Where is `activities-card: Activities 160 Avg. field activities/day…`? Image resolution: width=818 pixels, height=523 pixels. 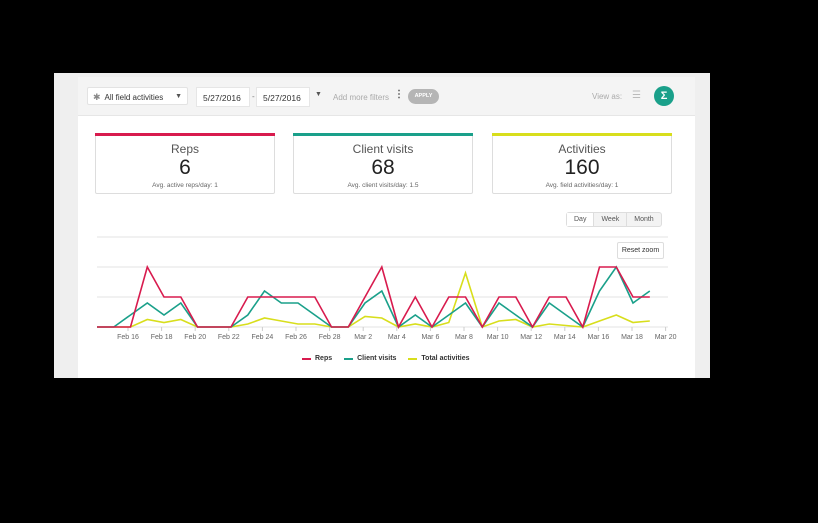
activities-card: Activities 160 Avg. field activities/day… is located at coordinates (582, 163).